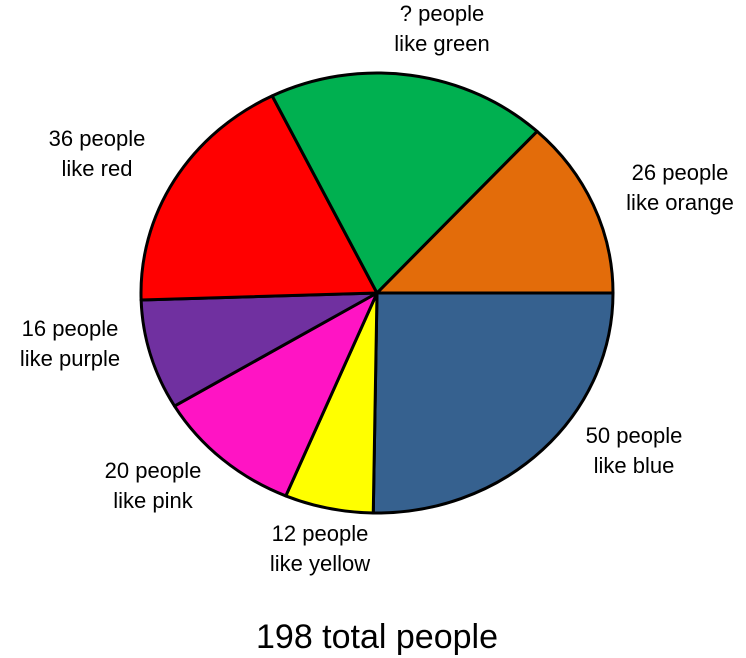  What do you see at coordinates (70, 358) in the screenshot?
I see `slice-label-line: like purple` at bounding box center [70, 358].